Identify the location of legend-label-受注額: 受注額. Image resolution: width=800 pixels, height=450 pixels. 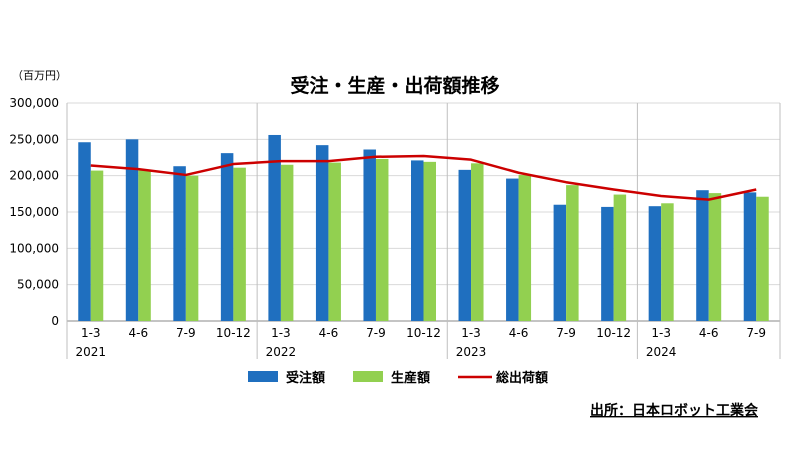
(305, 378).